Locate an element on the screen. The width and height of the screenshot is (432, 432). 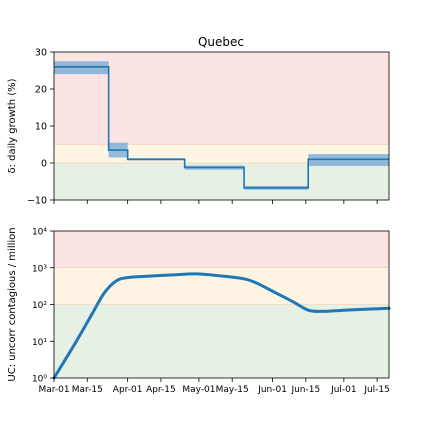
bottom-y-ticks: 10⁰ 10¹ 10² 10³ 10⁴ is located at coordinates (43, 306).